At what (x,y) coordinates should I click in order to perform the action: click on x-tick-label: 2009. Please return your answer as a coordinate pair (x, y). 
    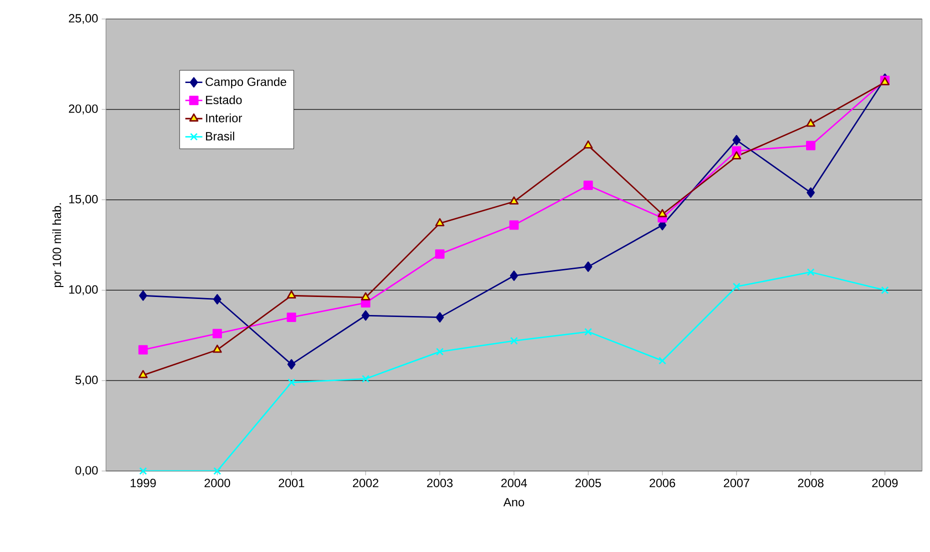
    Looking at the image, I should click on (885, 483).